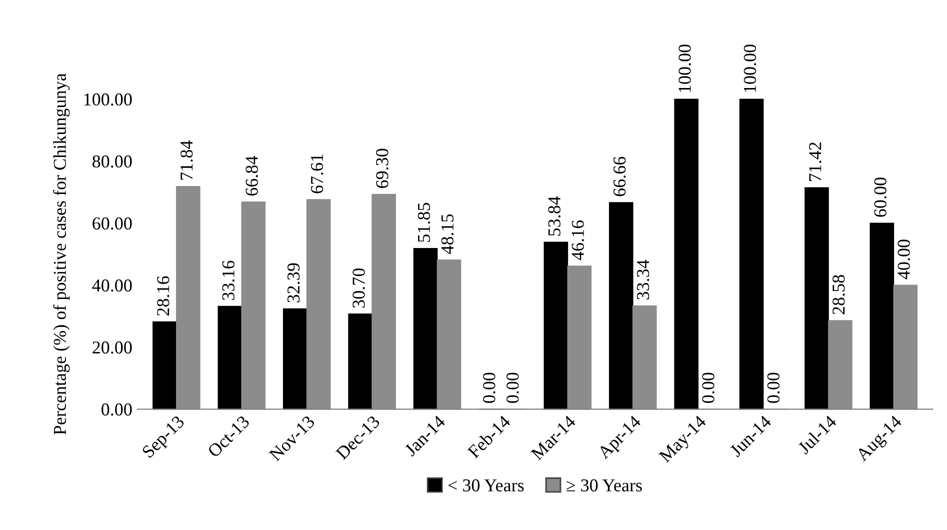 This screenshot has height=530, width=947. What do you see at coordinates (815, 161) in the screenshot?
I see `data-label: 71.42` at bounding box center [815, 161].